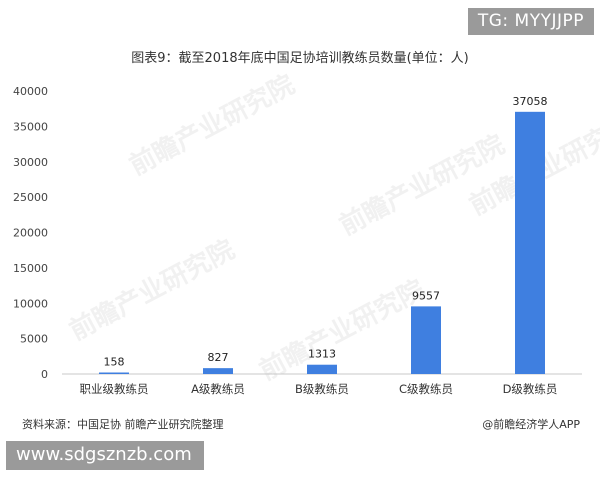 Image resolution: width=600 pixels, height=480 pixels. What do you see at coordinates (30, 197) in the screenshot?
I see `y-tick-label: 25000` at bounding box center [30, 197].